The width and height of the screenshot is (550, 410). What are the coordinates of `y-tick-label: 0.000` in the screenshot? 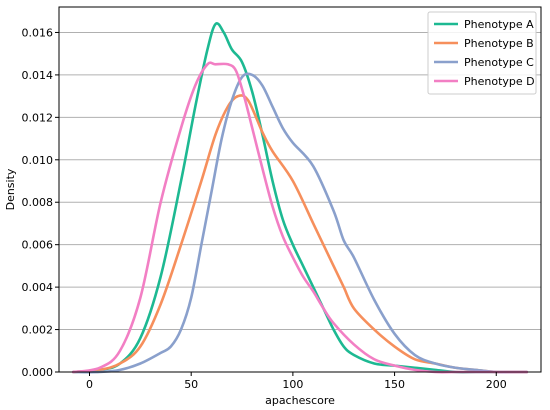 It's located at (38, 372).